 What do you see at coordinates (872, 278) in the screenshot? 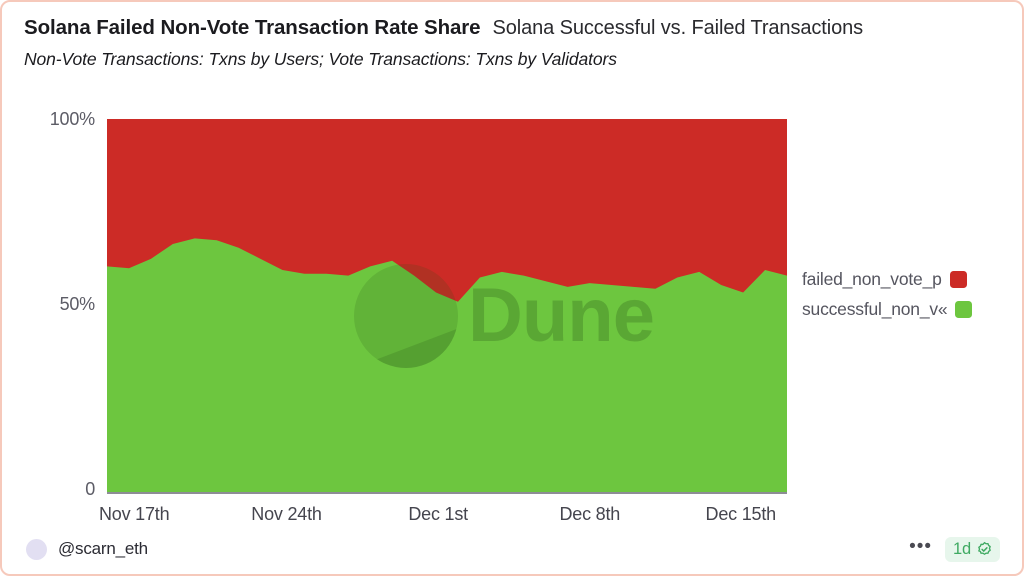
I see `legend-label-failed: failed_non_vote_p` at bounding box center [872, 278].